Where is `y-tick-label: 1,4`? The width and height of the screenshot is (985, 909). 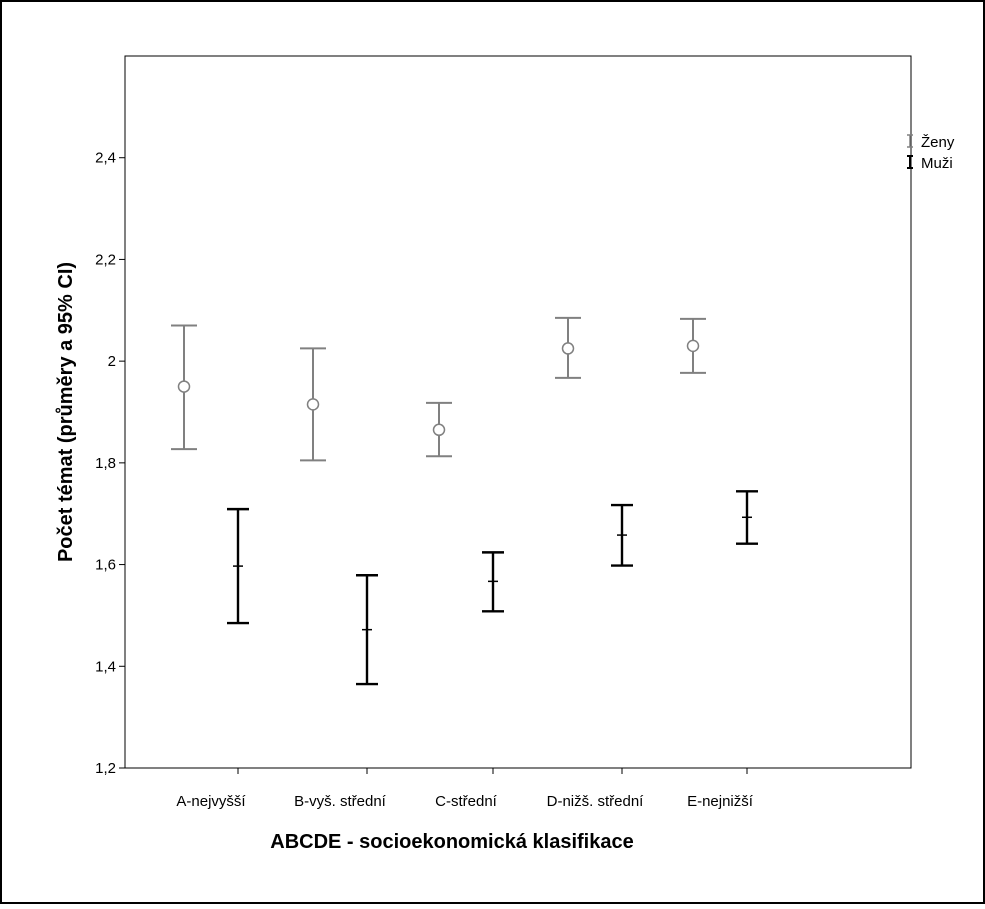
y-tick-label: 1,4 is located at coordinates (105, 666).